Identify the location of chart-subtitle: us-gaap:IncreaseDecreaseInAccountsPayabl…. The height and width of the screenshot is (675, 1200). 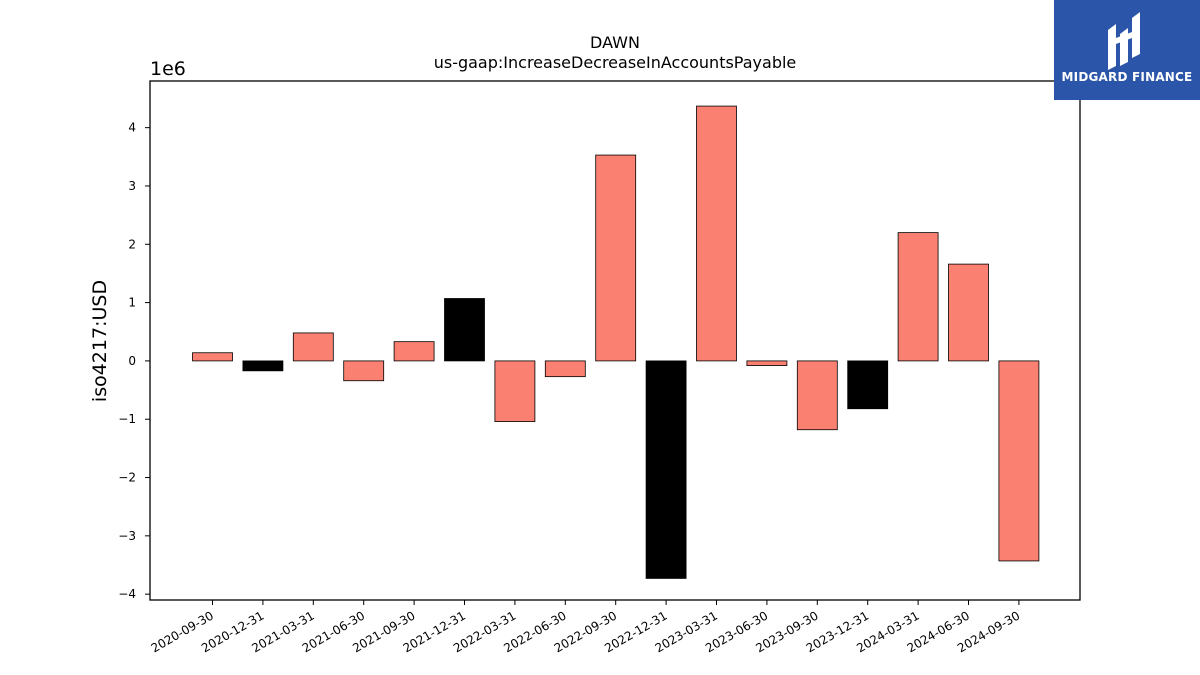
(615, 62).